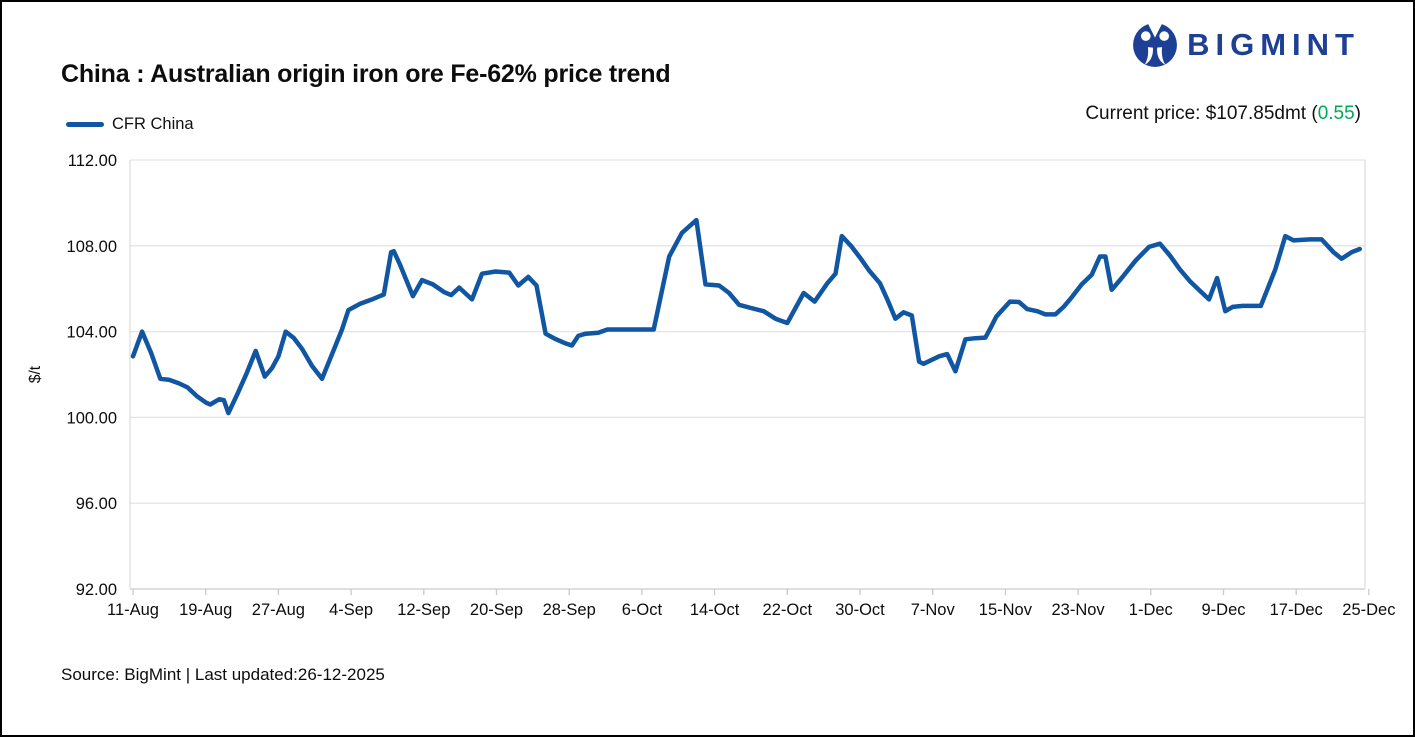 Image resolution: width=1415 pixels, height=737 pixels. What do you see at coordinates (1223, 610) in the screenshot?
I see `svg-text: 9-Dec` at bounding box center [1223, 610].